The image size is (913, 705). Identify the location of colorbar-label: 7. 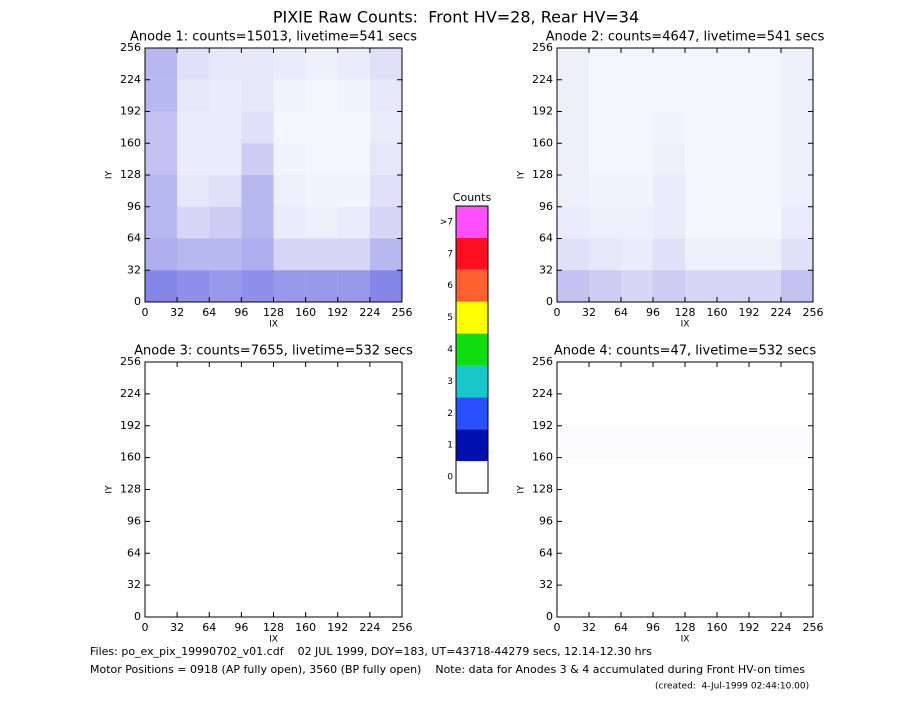
(450, 254).